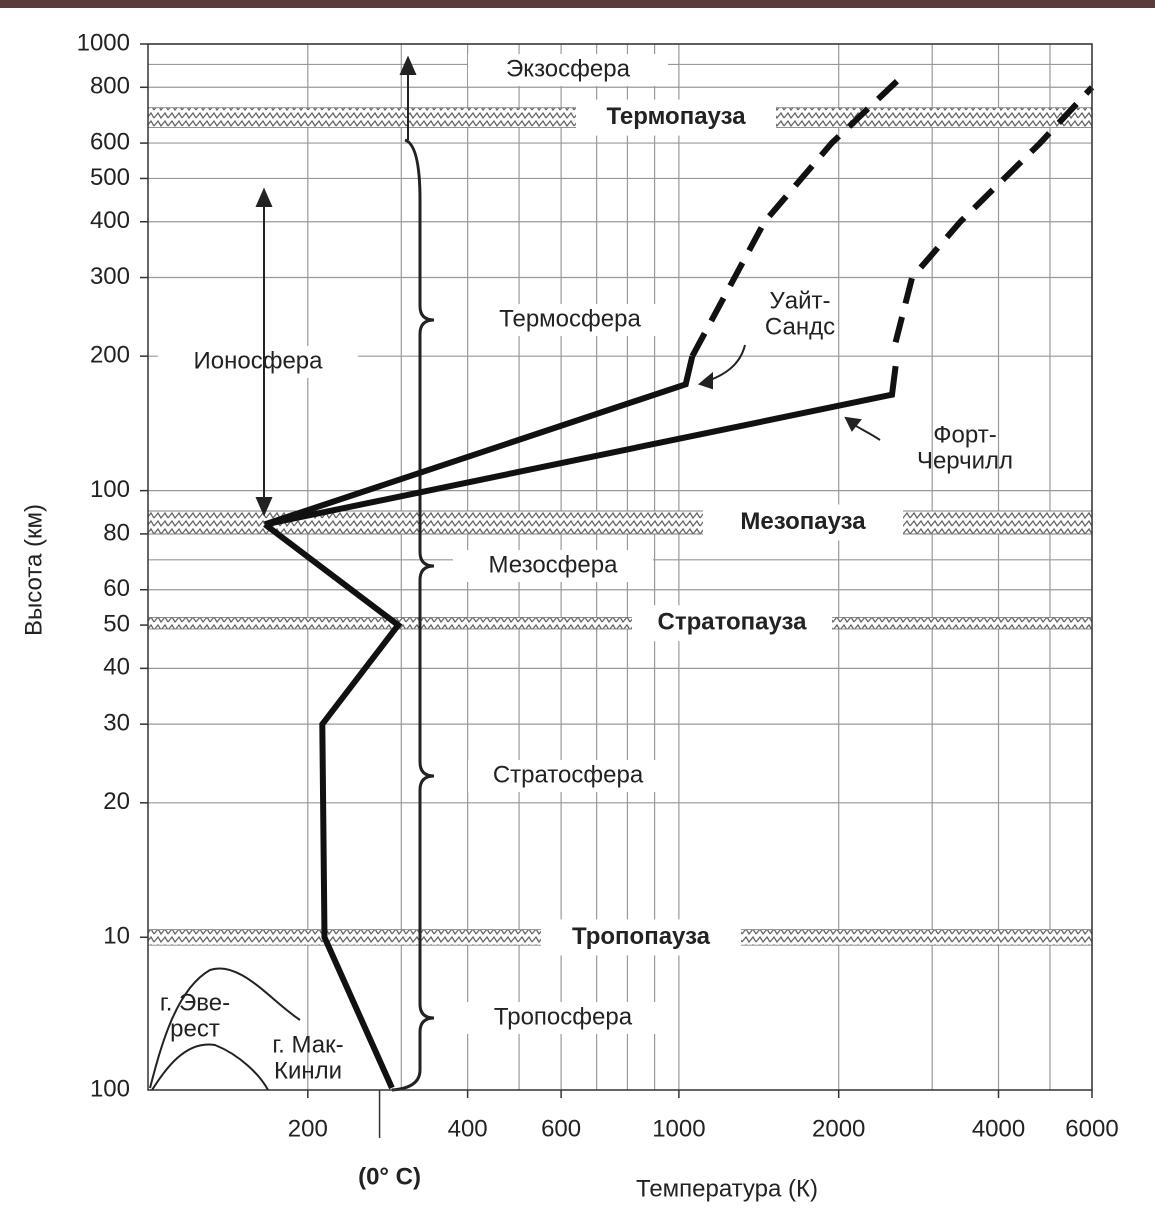 The height and width of the screenshot is (1213, 1155). I want to click on x-tick-label: 2000, so click(838, 1128).